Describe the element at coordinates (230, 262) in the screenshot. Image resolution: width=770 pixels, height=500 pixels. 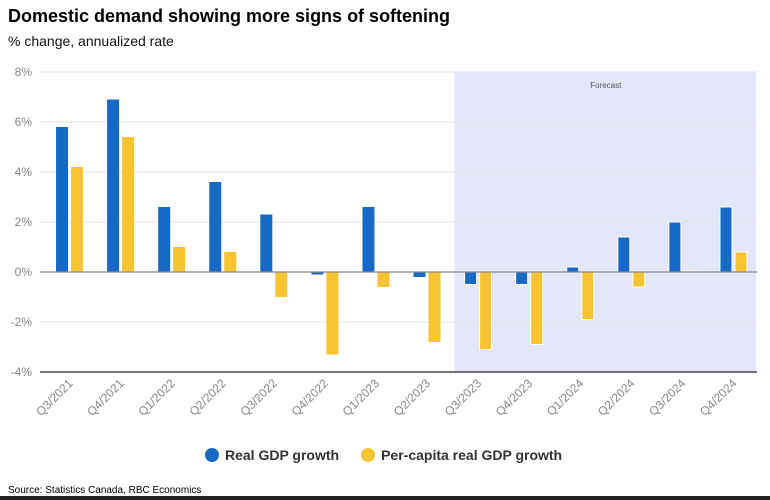
I see `bar-per-capita-Q2-2022` at that location.